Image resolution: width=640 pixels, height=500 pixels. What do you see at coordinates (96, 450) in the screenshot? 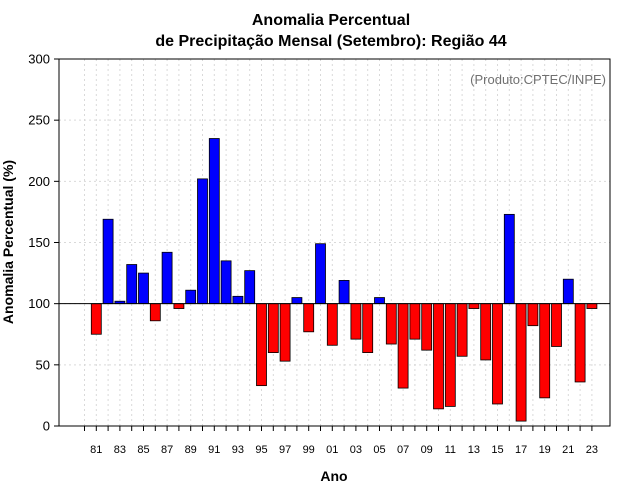
I see `x-tick-label: 81` at bounding box center [96, 450].